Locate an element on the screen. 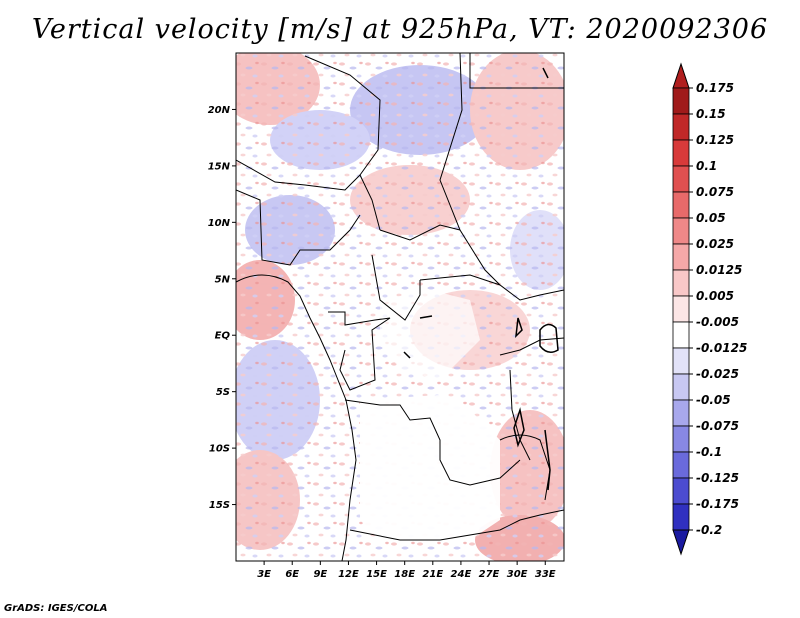  lon-tick-label: 18E is located at coordinates (404, 574).